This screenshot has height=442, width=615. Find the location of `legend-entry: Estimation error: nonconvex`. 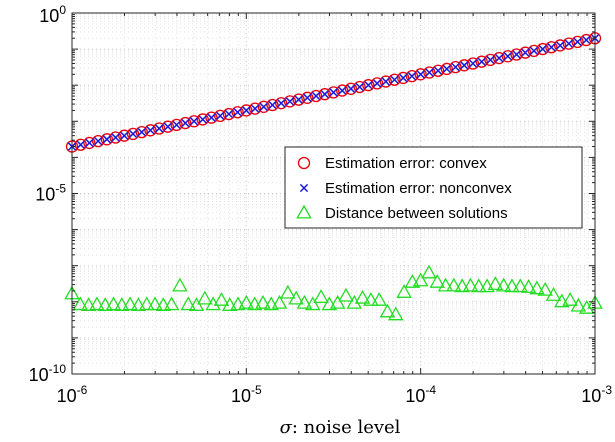

legend-entry: Estimation error: nonconvex is located at coordinates (405, 188).